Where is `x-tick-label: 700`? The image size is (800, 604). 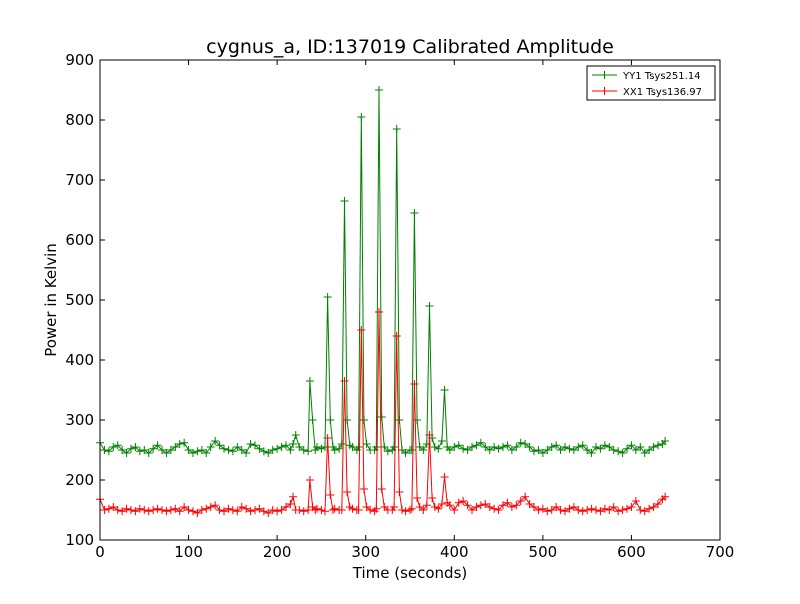 x-tick-label: 700 is located at coordinates (720, 552).